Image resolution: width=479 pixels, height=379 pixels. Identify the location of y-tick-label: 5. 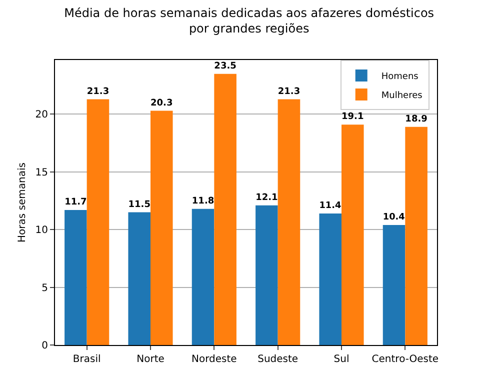
(45, 288).